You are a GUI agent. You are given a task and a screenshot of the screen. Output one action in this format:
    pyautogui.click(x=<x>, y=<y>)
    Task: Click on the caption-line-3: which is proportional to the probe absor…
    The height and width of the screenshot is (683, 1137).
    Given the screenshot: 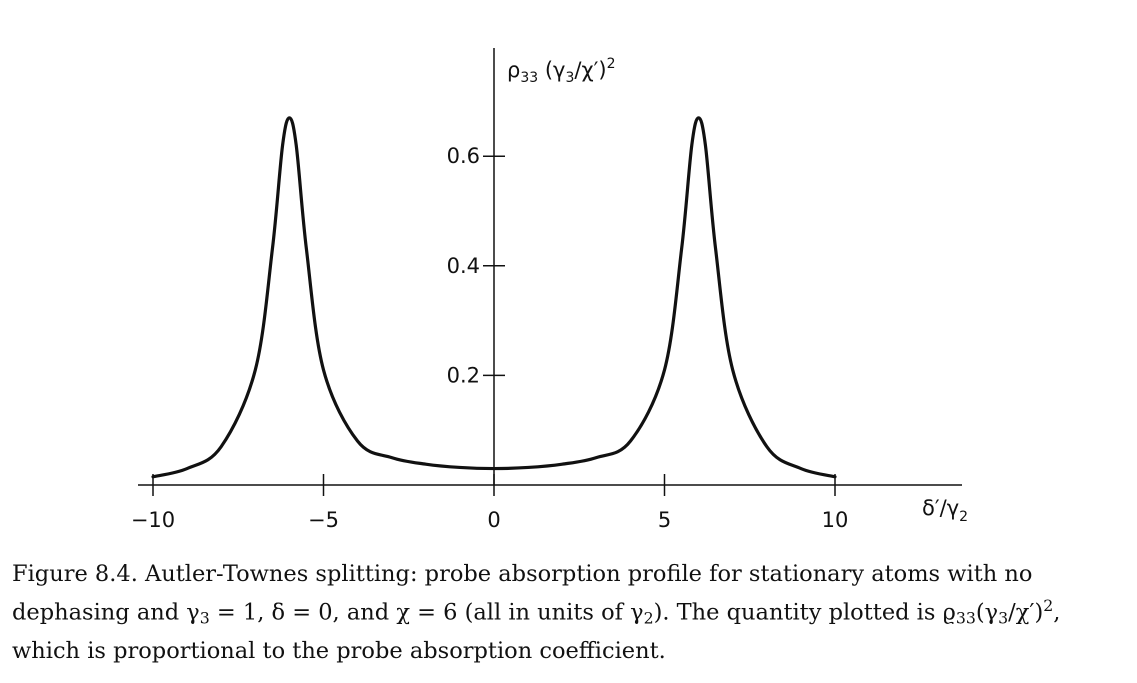 What is the action you would take?
    pyautogui.click(x=339, y=650)
    